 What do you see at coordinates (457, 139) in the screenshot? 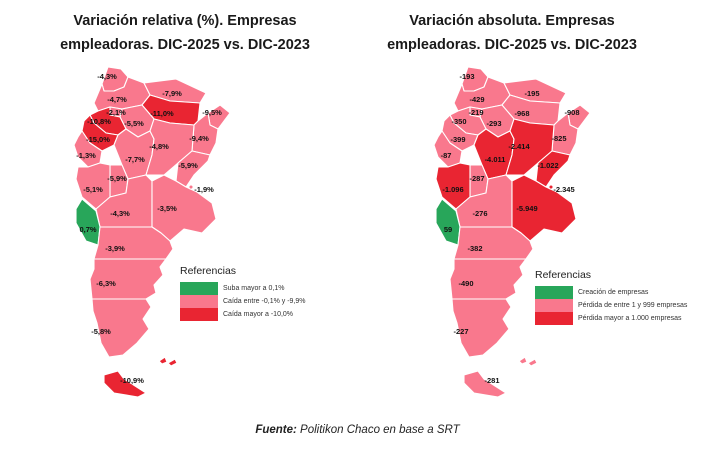
I see `province-value-label-larioja: -399` at bounding box center [457, 139].